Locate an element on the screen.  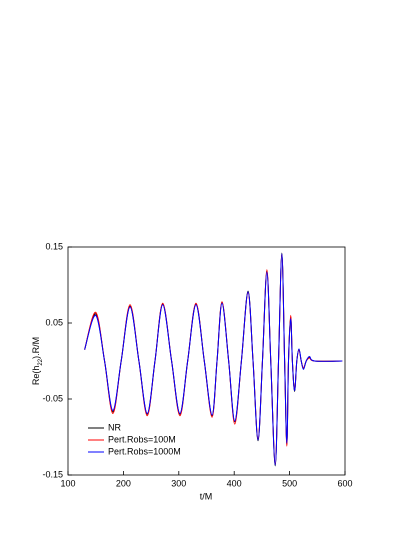
x-tick-label: 400 is located at coordinates (234, 483).